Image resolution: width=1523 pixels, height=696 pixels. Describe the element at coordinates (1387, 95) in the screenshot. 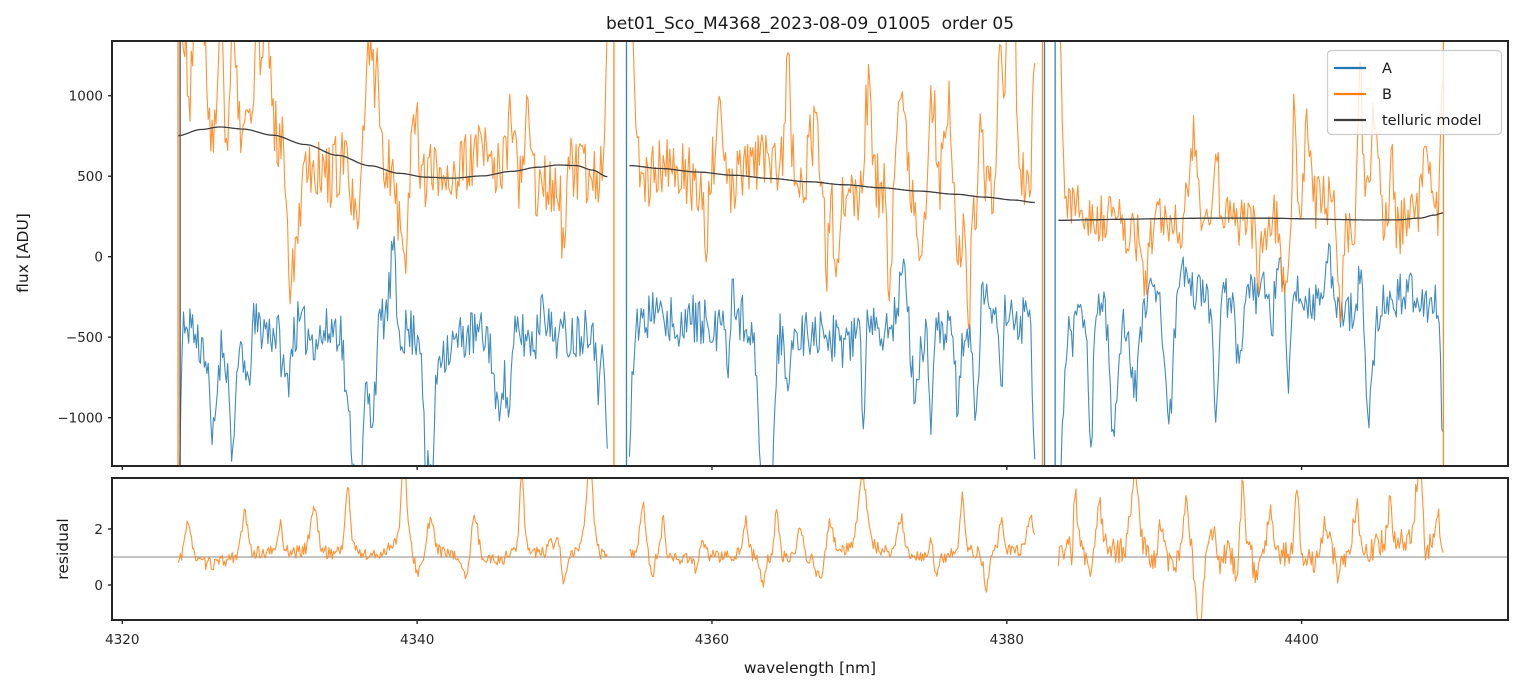

I see `legend-label-B: B` at that location.